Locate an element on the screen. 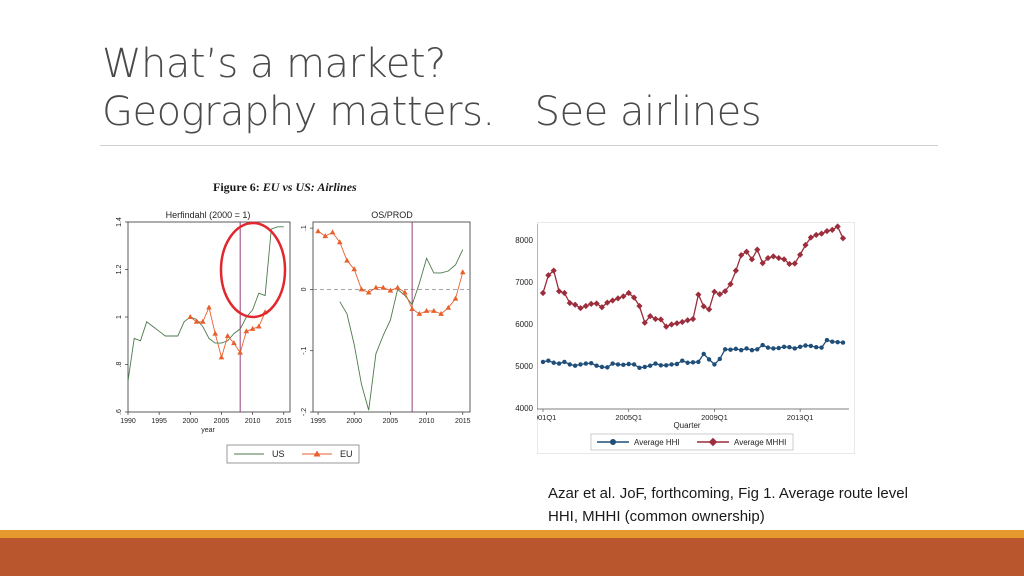 The height and width of the screenshot is (576, 1024). panel1-ytick-label: .6 is located at coordinates (119, 412).